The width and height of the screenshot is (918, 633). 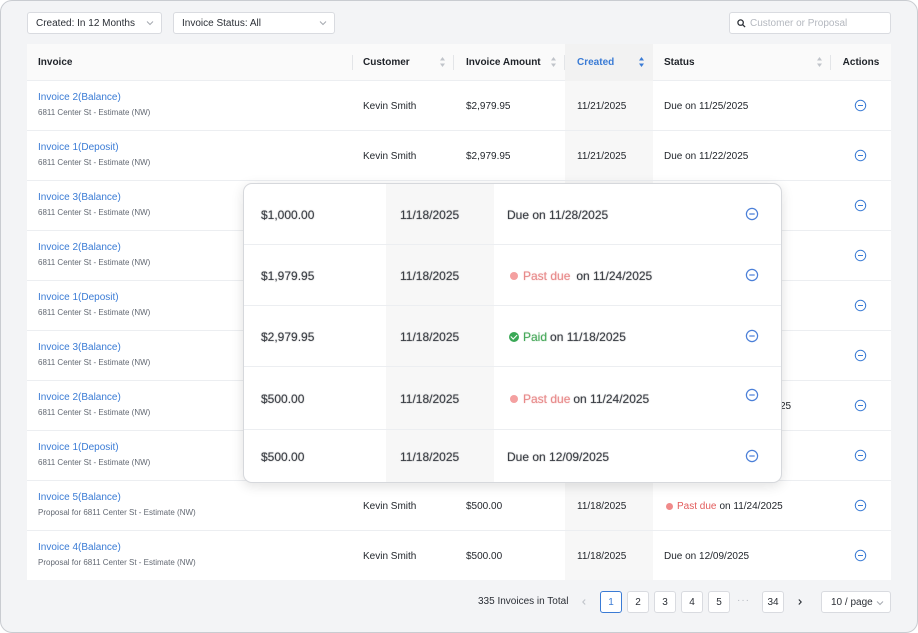 I want to click on overlay-status: Due on 11/28/2025, so click(x=558, y=214).